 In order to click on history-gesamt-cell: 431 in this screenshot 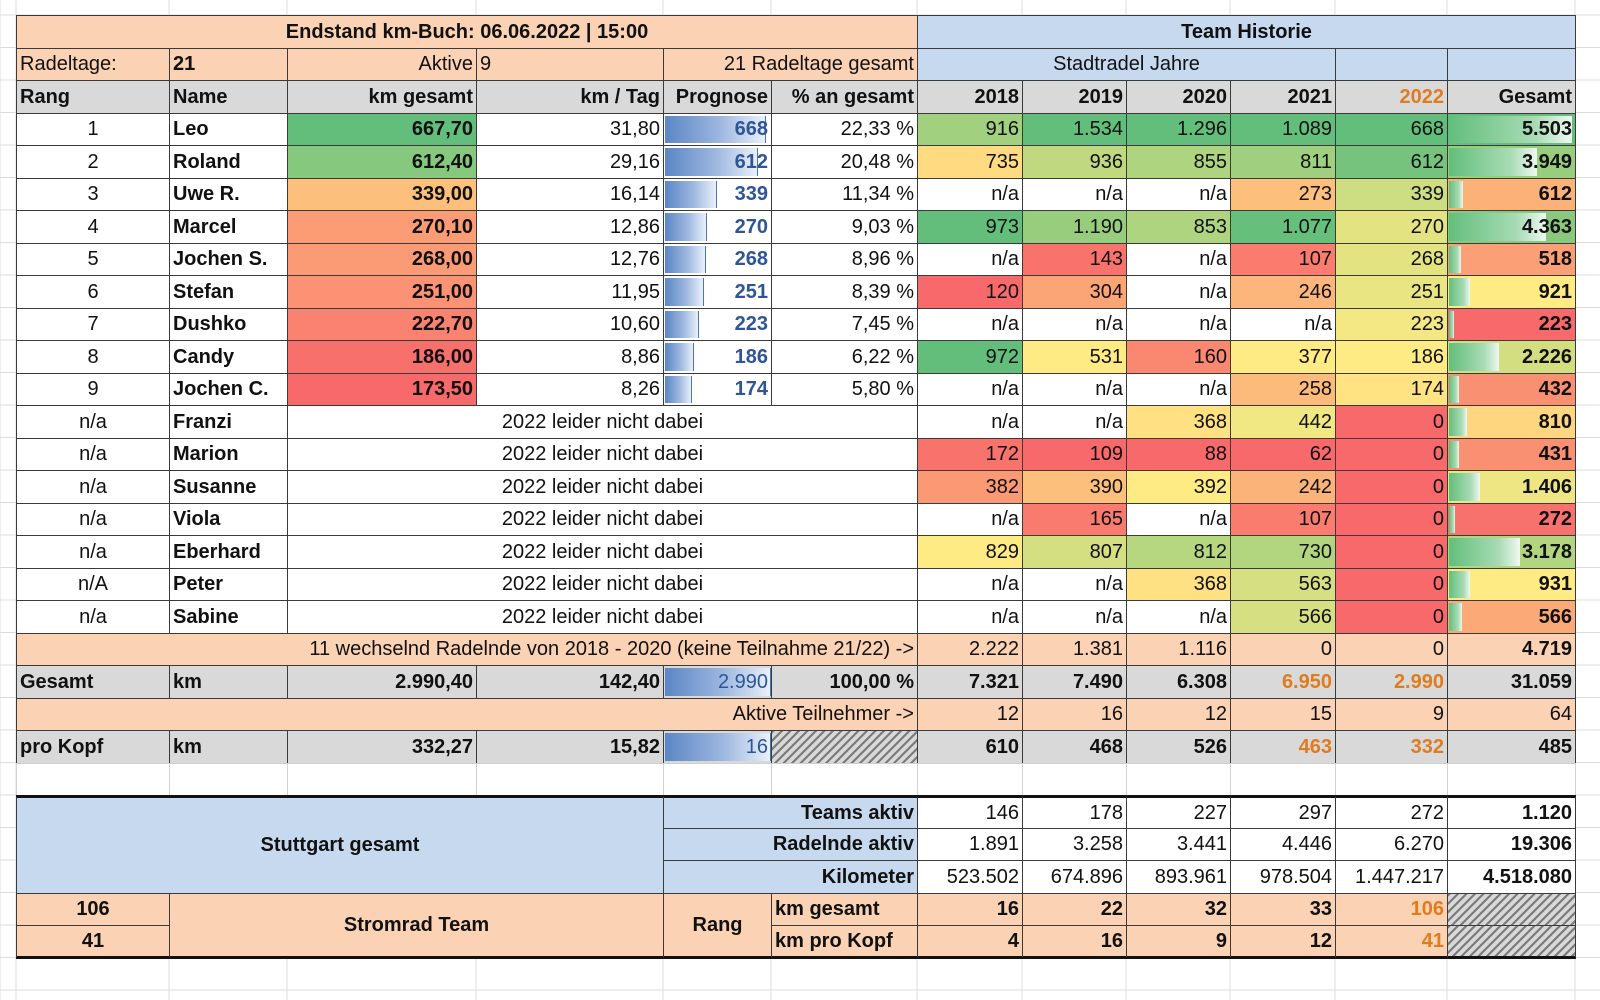, I will do `click(1511, 454)`.